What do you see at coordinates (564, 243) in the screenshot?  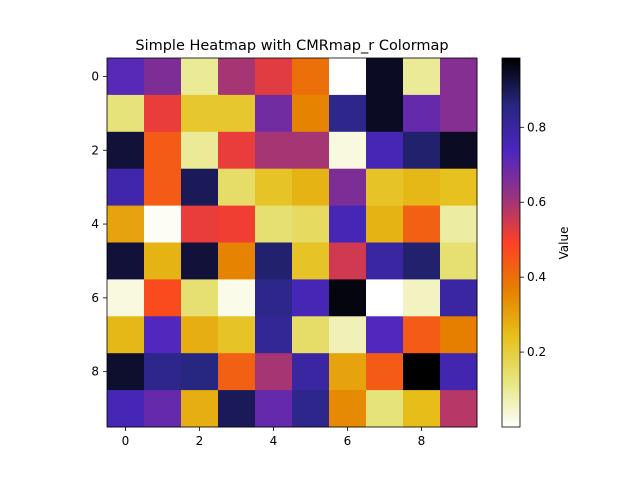 I see `colorbar-label: Value` at bounding box center [564, 243].